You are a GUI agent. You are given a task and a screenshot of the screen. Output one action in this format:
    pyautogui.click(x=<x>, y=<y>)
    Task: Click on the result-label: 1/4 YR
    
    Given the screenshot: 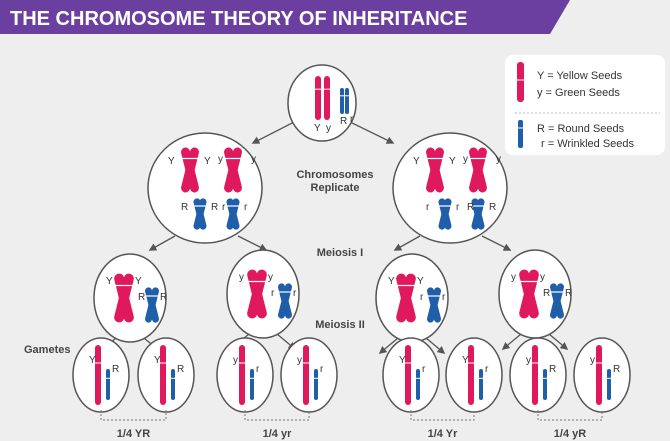 What is the action you would take?
    pyautogui.click(x=133, y=434)
    